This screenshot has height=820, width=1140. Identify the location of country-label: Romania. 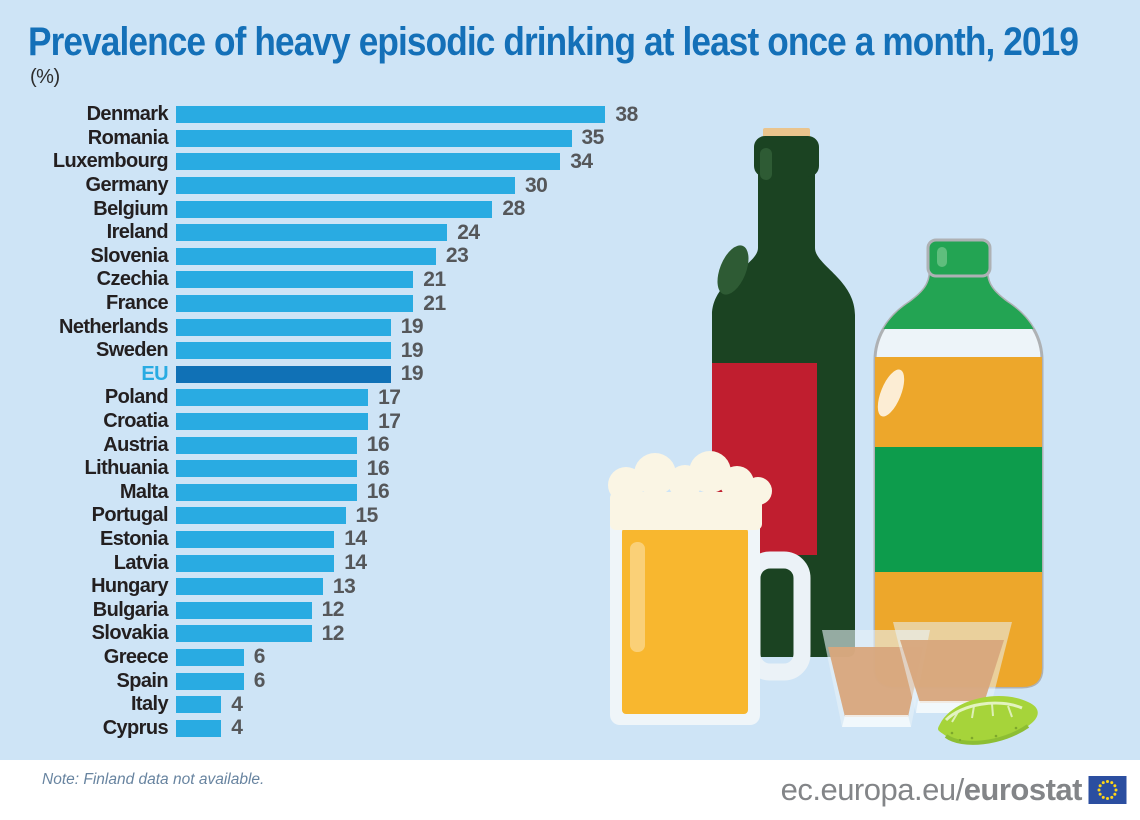
(128, 137).